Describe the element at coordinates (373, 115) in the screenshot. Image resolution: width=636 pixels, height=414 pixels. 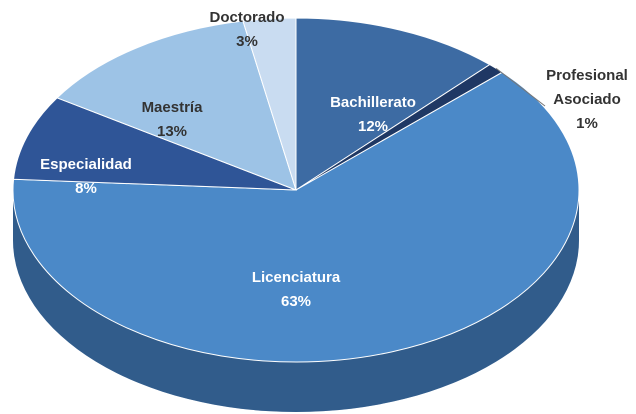
I see `slice-label: Bachillerato 12%` at that location.